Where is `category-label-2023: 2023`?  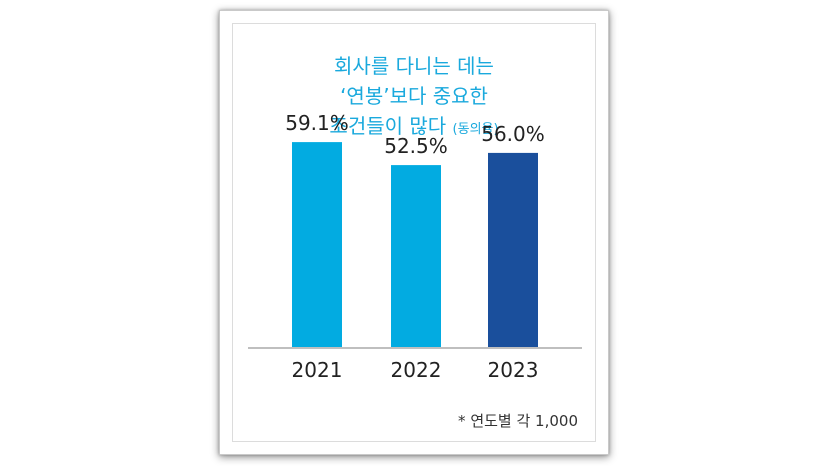 category-label-2023: 2023 is located at coordinates (513, 370).